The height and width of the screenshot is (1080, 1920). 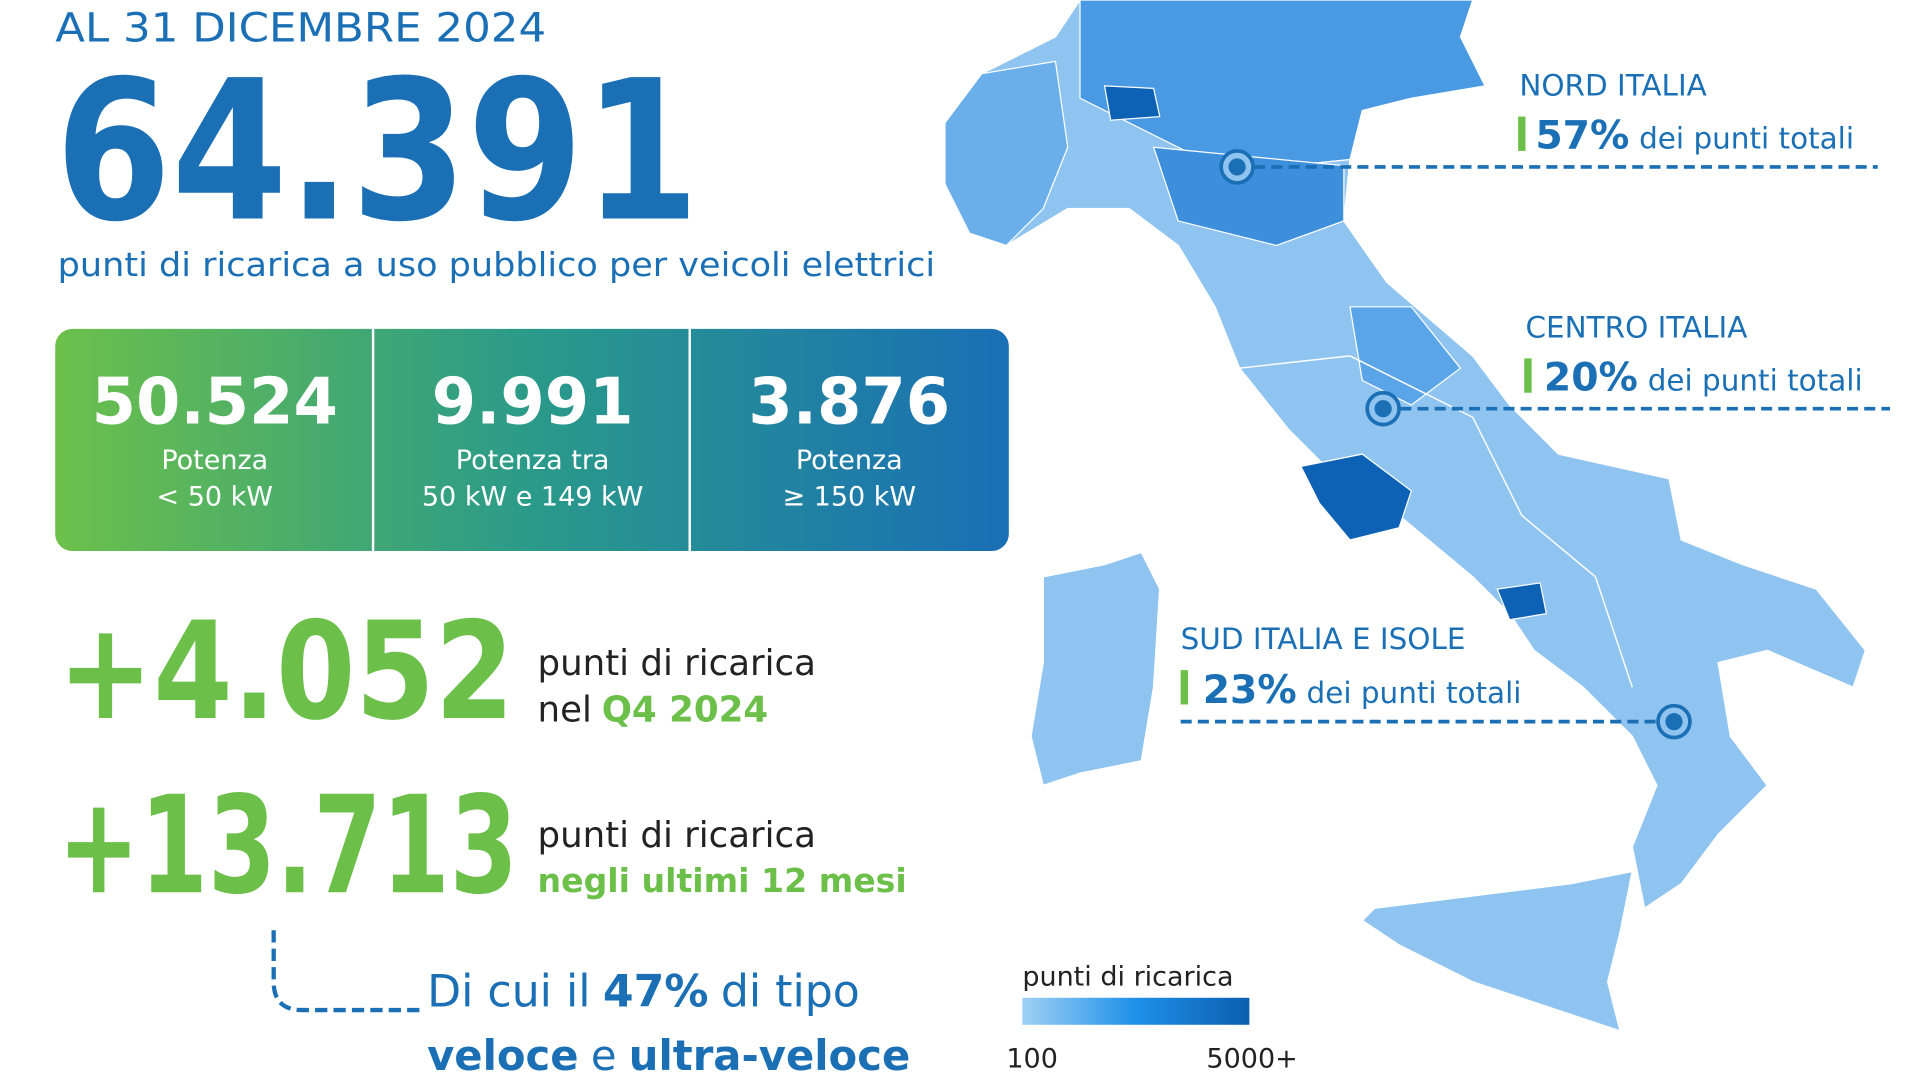 I want to click on box-value: 50.524, so click(x=215, y=402).